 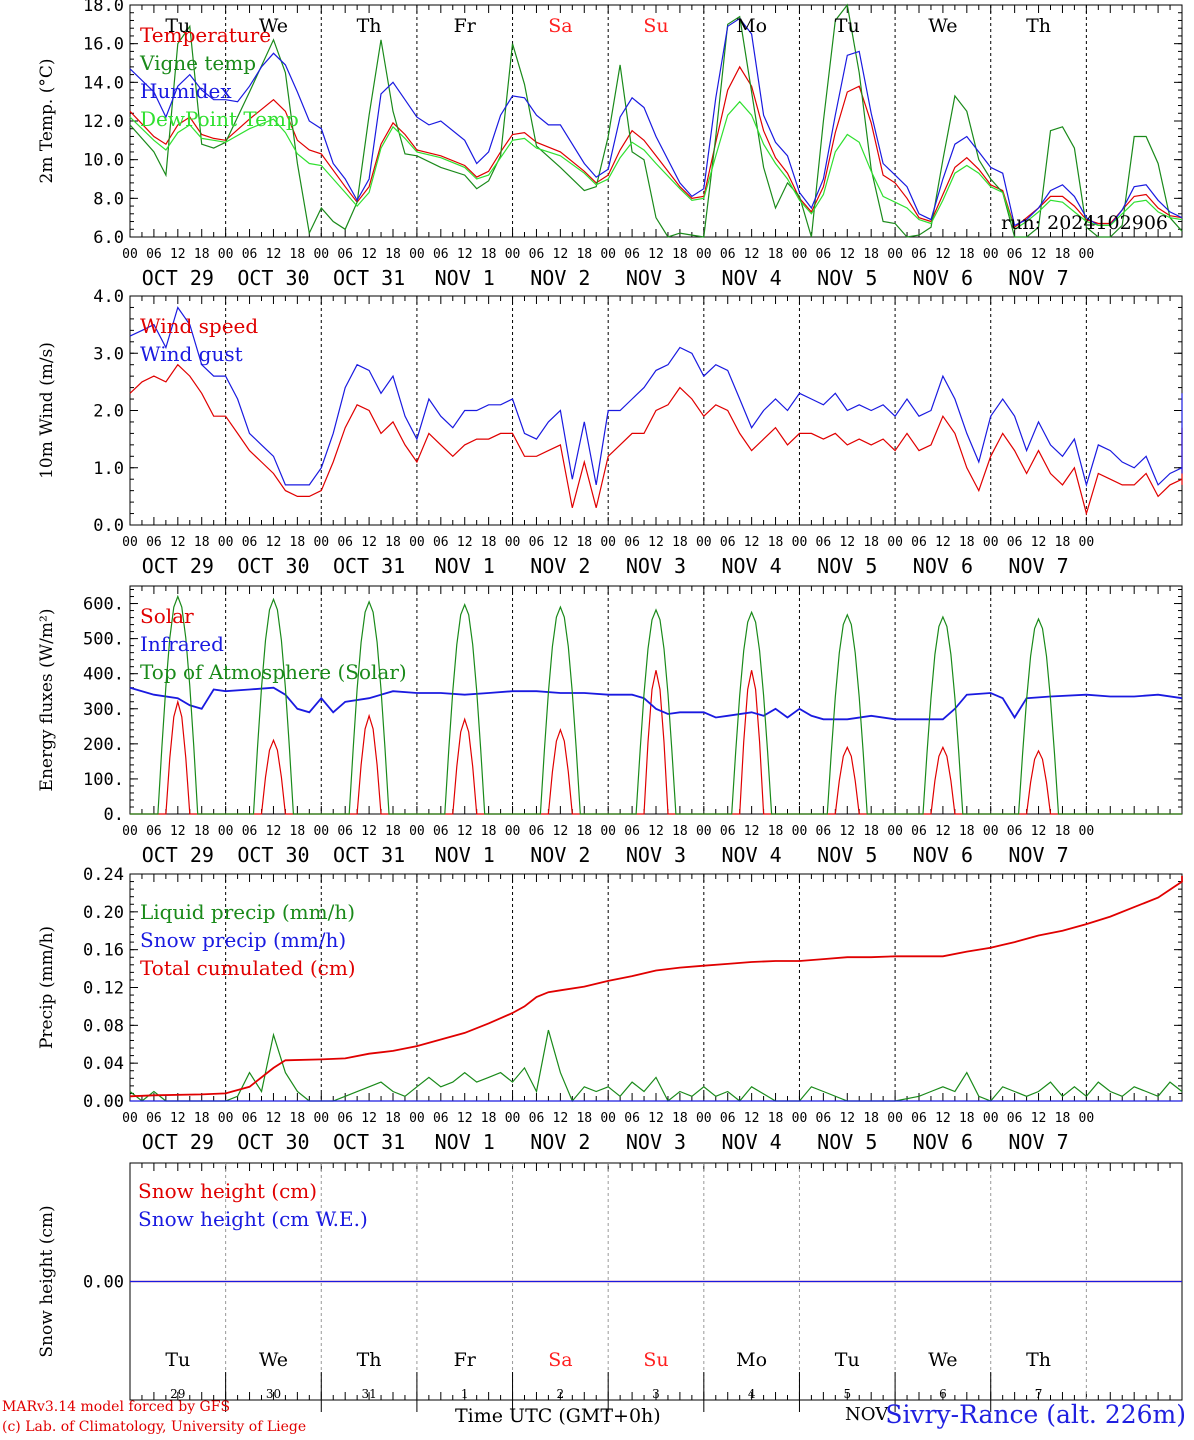 I want to click on y-tick-label: 16.0, so click(x=103, y=45).